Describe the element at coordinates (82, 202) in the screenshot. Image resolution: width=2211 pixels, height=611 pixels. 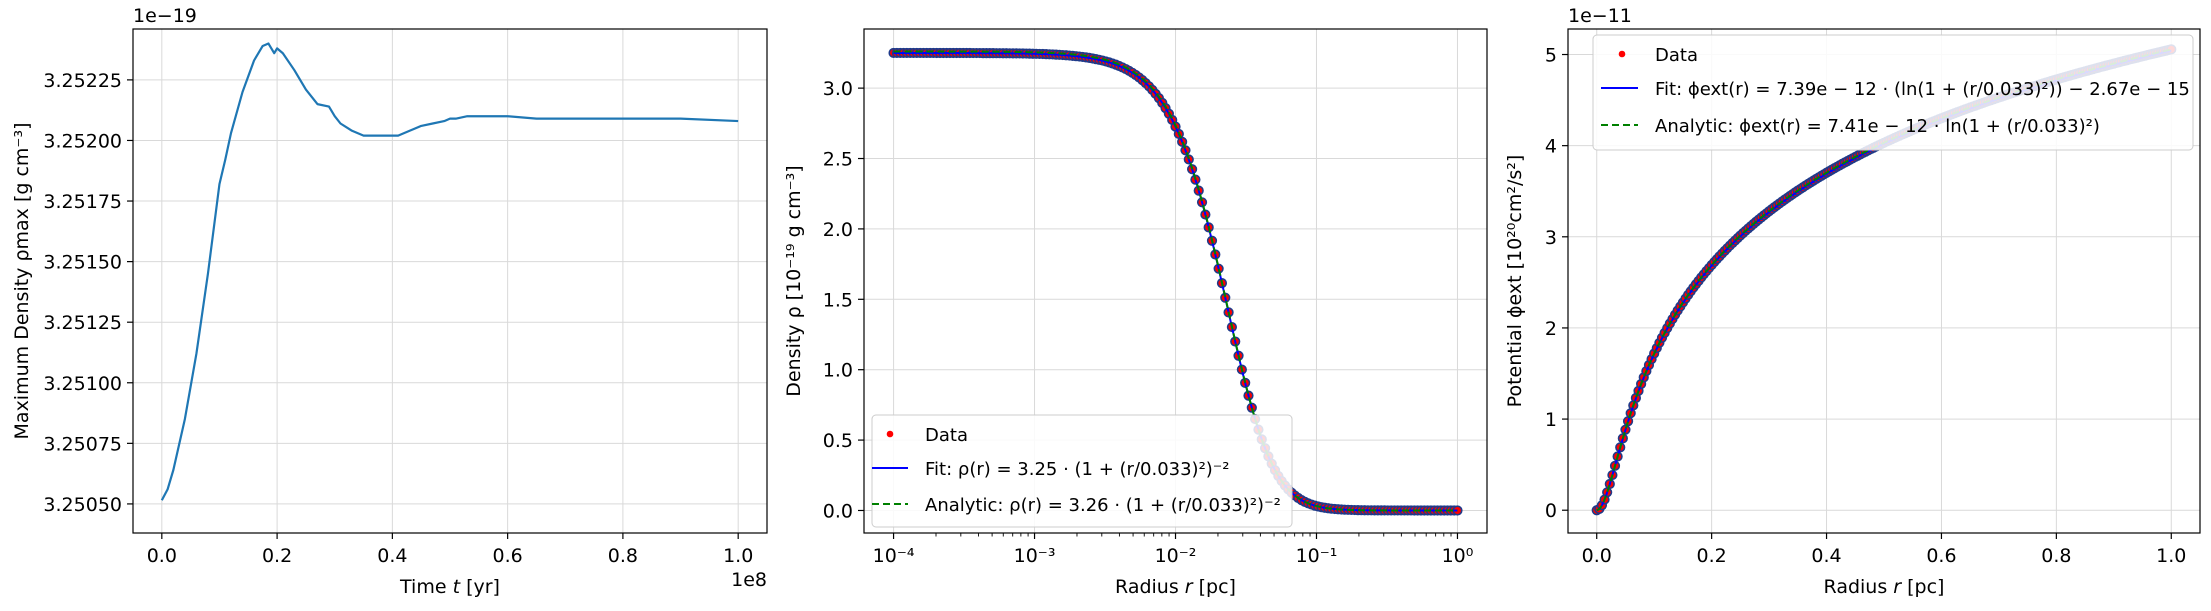
I see `chart1-y-tick-label: 3.25175` at that location.